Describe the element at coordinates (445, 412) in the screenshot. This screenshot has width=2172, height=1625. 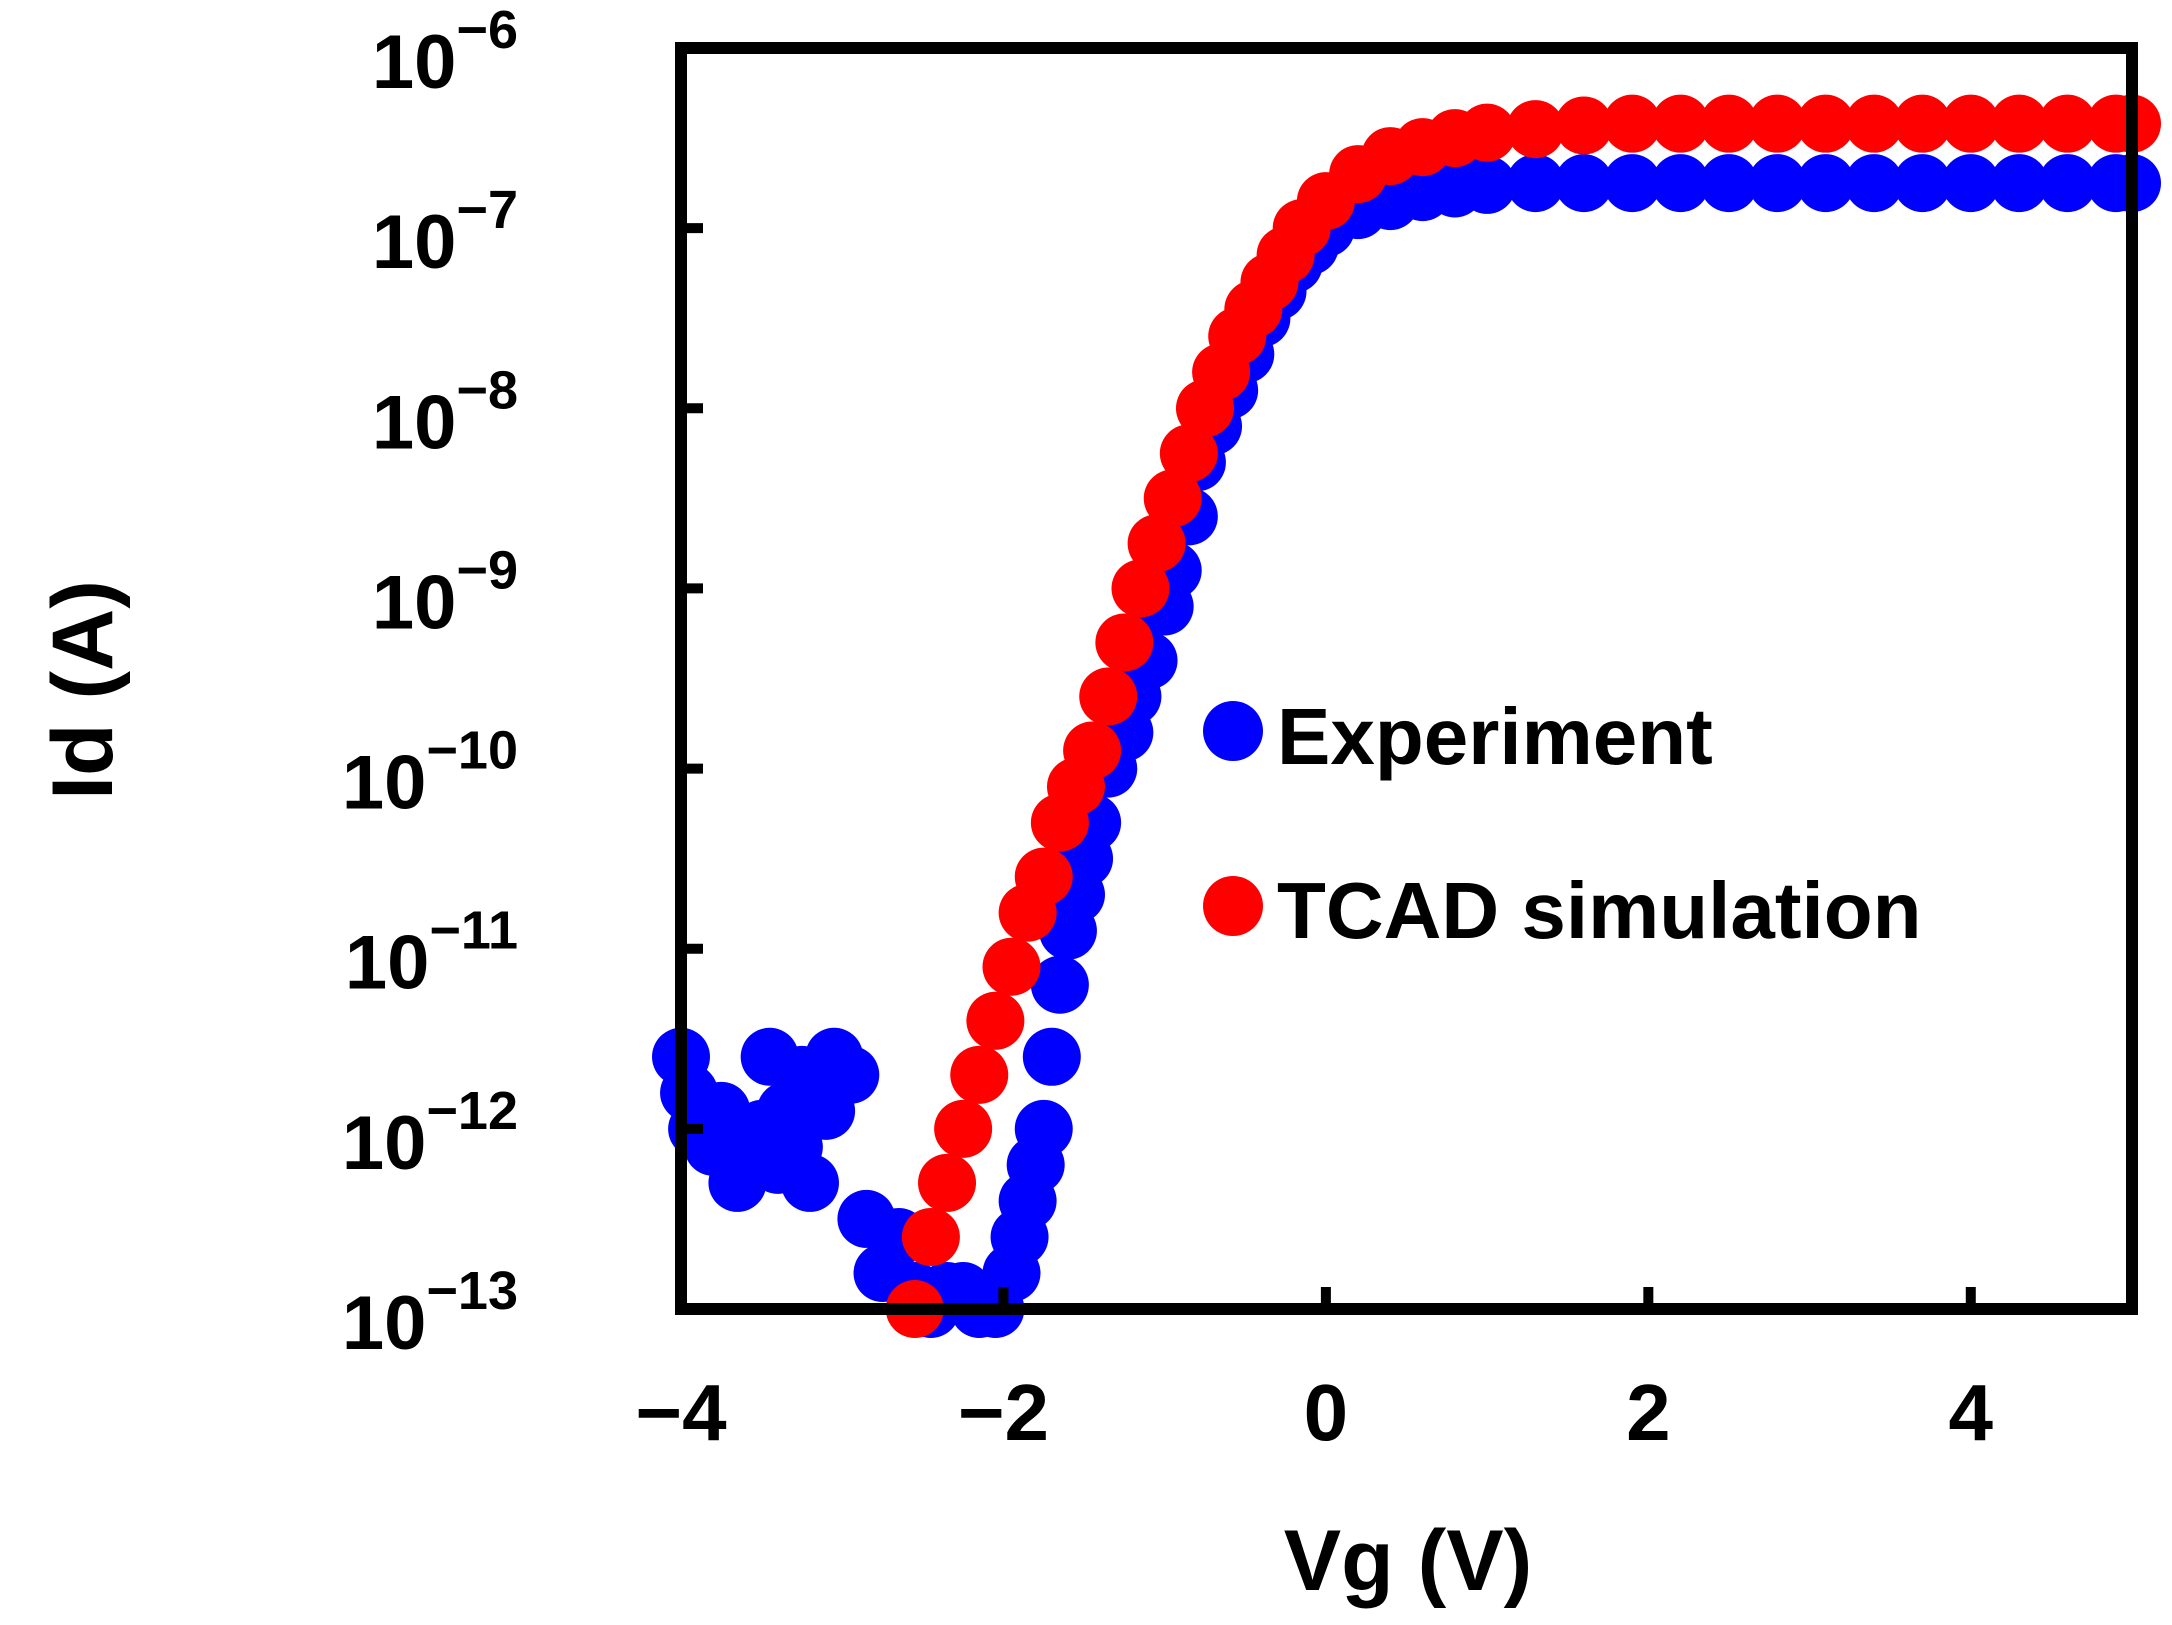
I see `y-tick-label: 10⁻⁸` at that location.